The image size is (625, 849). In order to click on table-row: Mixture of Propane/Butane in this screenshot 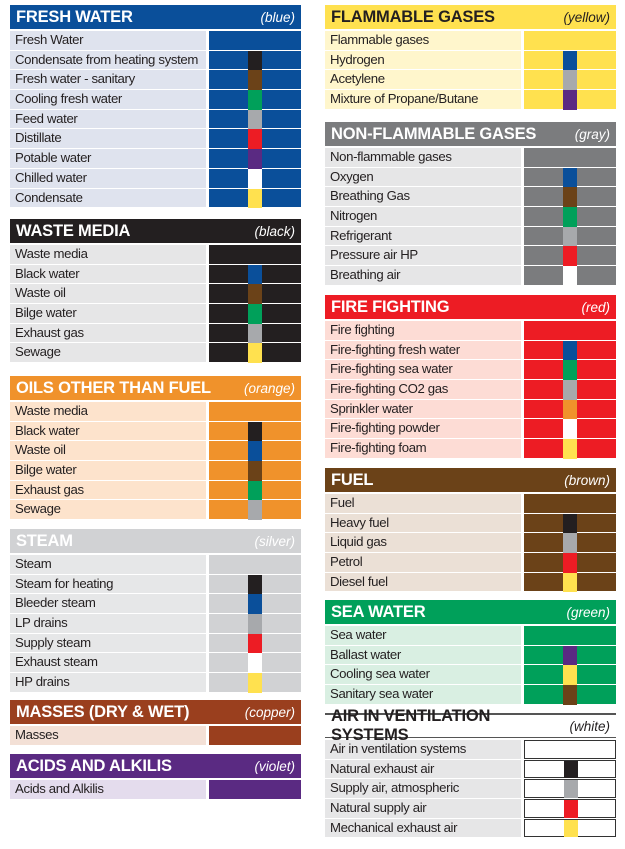, I will do `click(470, 100)`.